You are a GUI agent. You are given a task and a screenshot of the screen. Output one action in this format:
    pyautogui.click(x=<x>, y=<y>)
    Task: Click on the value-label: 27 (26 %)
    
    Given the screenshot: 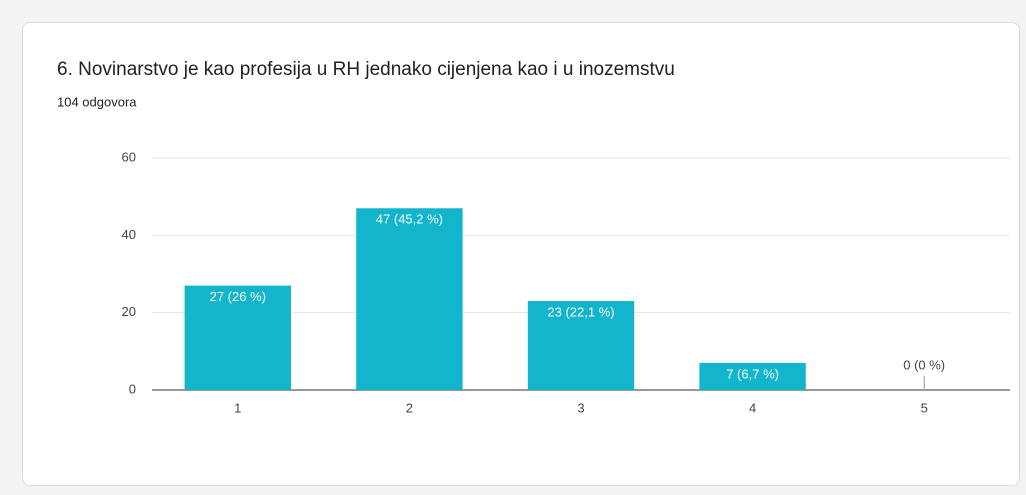 What is the action you would take?
    pyautogui.click(x=238, y=296)
    